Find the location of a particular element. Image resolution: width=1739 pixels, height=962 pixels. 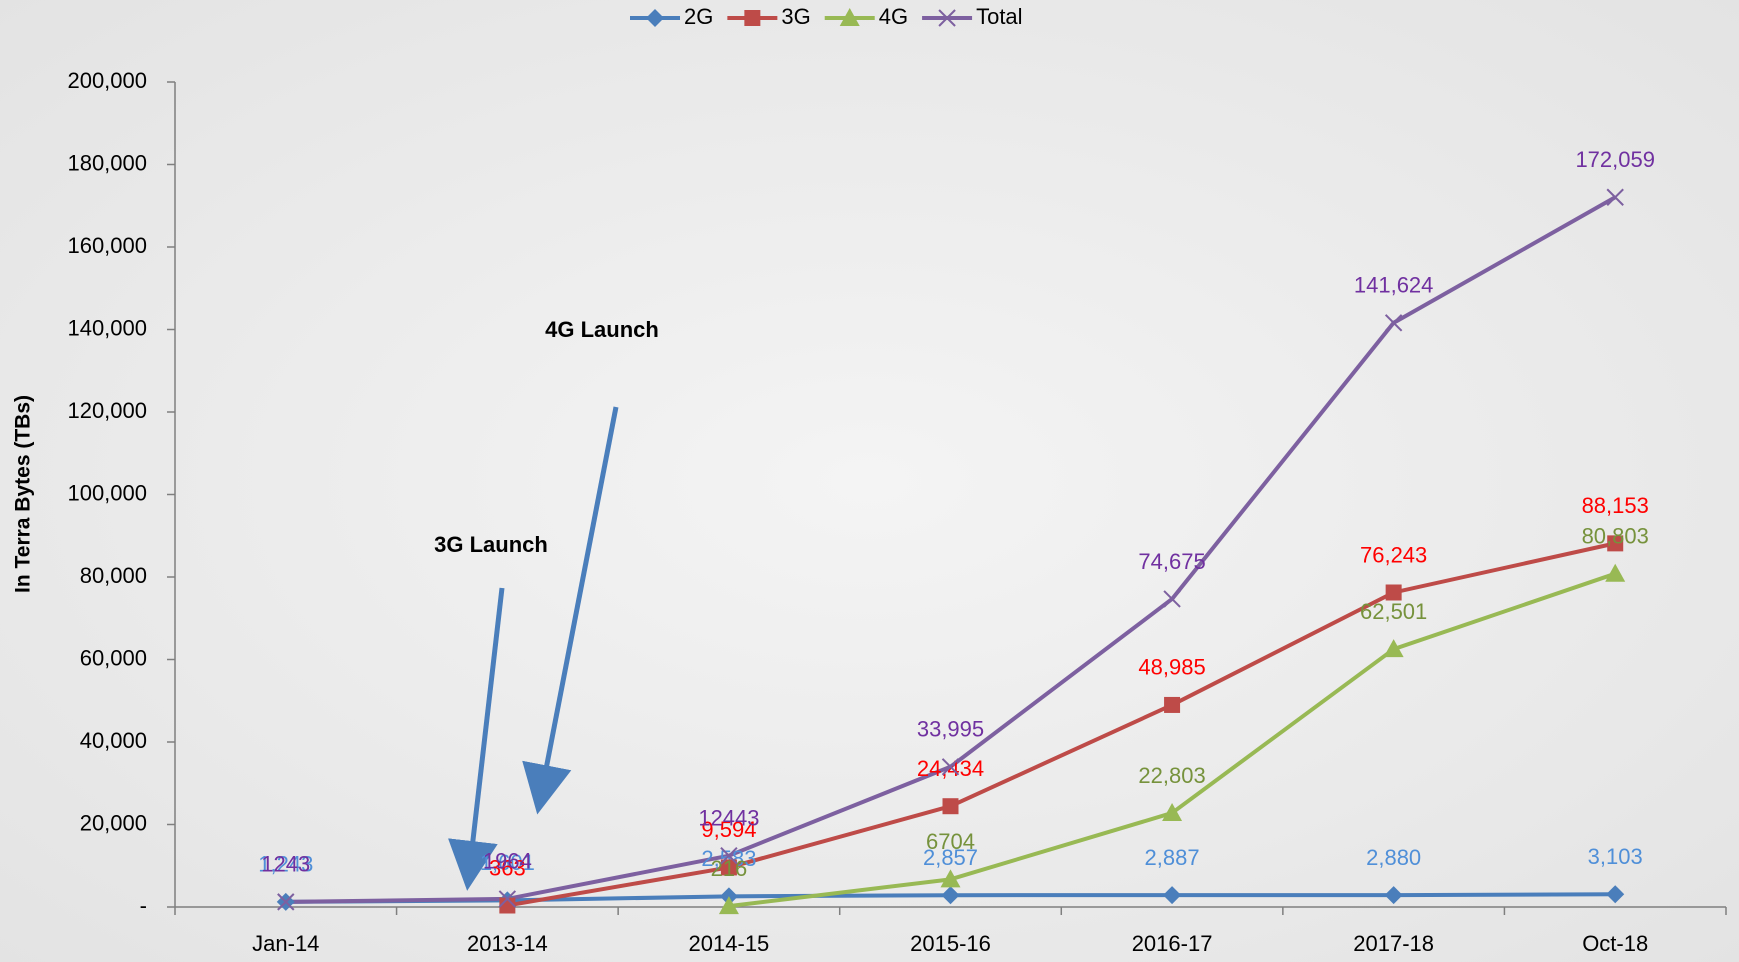

data-label: 48,985 is located at coordinates (1171, 667).